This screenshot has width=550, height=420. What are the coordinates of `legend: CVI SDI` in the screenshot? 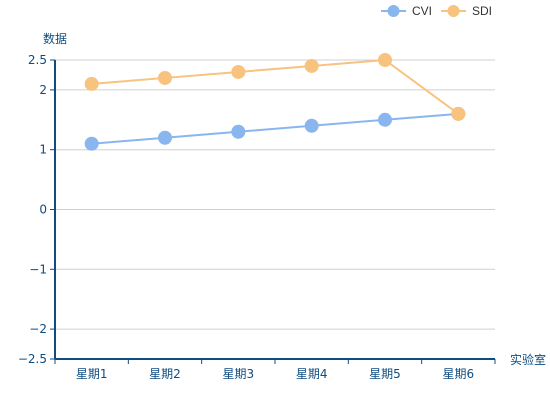 It's located at (436, 11).